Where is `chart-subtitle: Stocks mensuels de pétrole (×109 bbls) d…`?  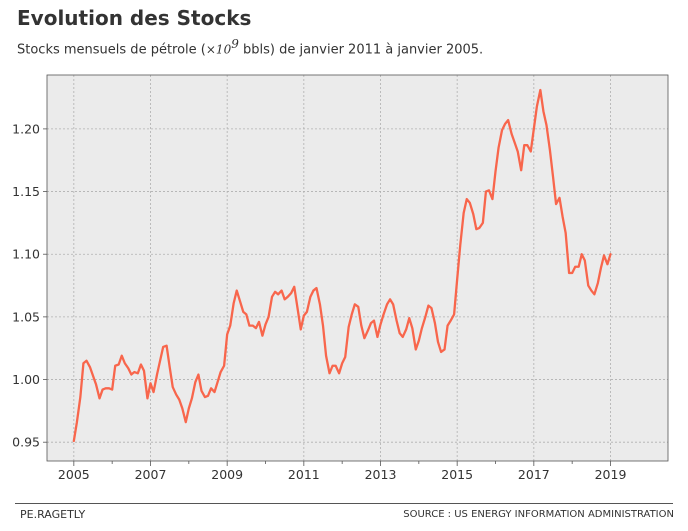 chart-subtitle: Stocks mensuels de pétrole (×109 bbls) d… is located at coordinates (250, 47).